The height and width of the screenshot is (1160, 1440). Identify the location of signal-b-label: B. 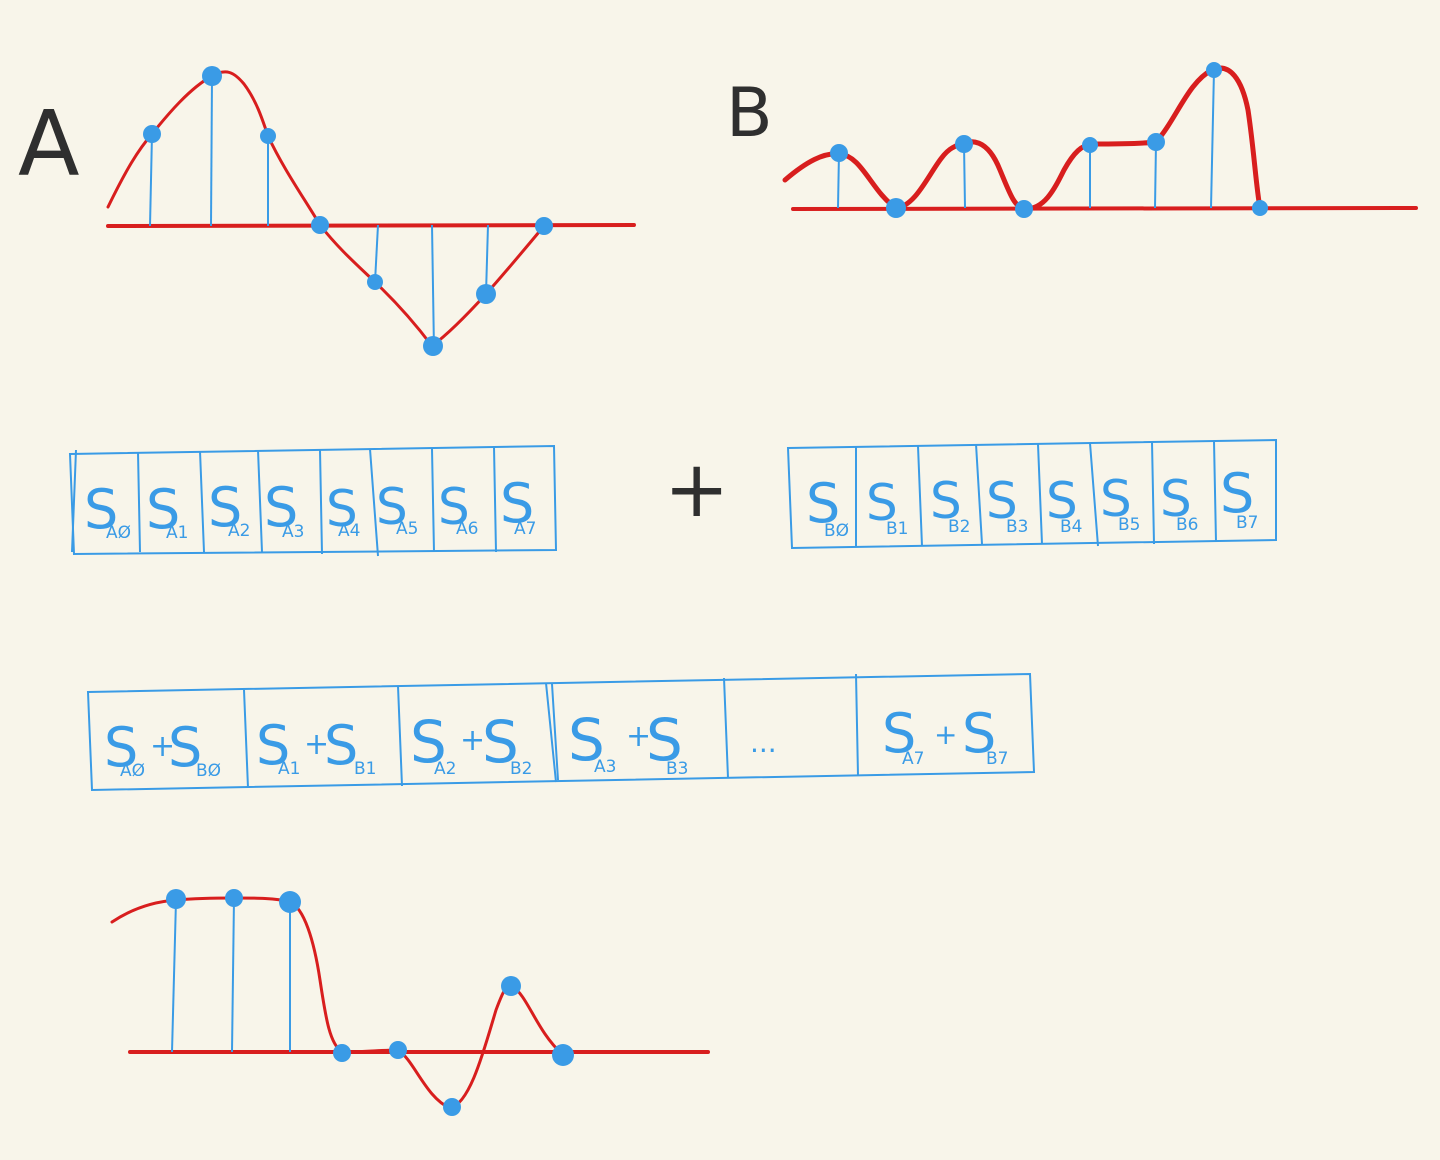
(749, 113).